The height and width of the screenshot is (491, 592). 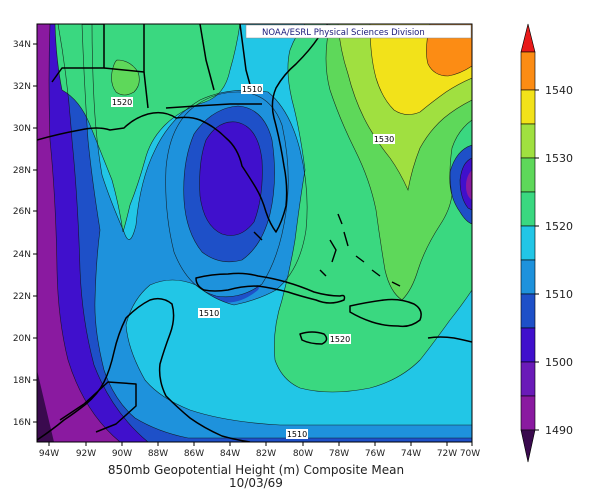 I want to click on y-tick: 28N, so click(x=25, y=171).